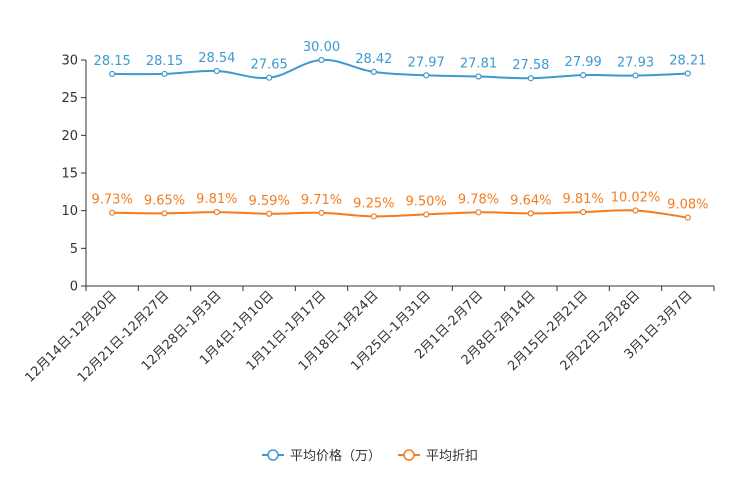 This screenshot has height=496, width=744. What do you see at coordinates (69, 61) in the screenshot?
I see `y-tick-label: 30` at bounding box center [69, 61].